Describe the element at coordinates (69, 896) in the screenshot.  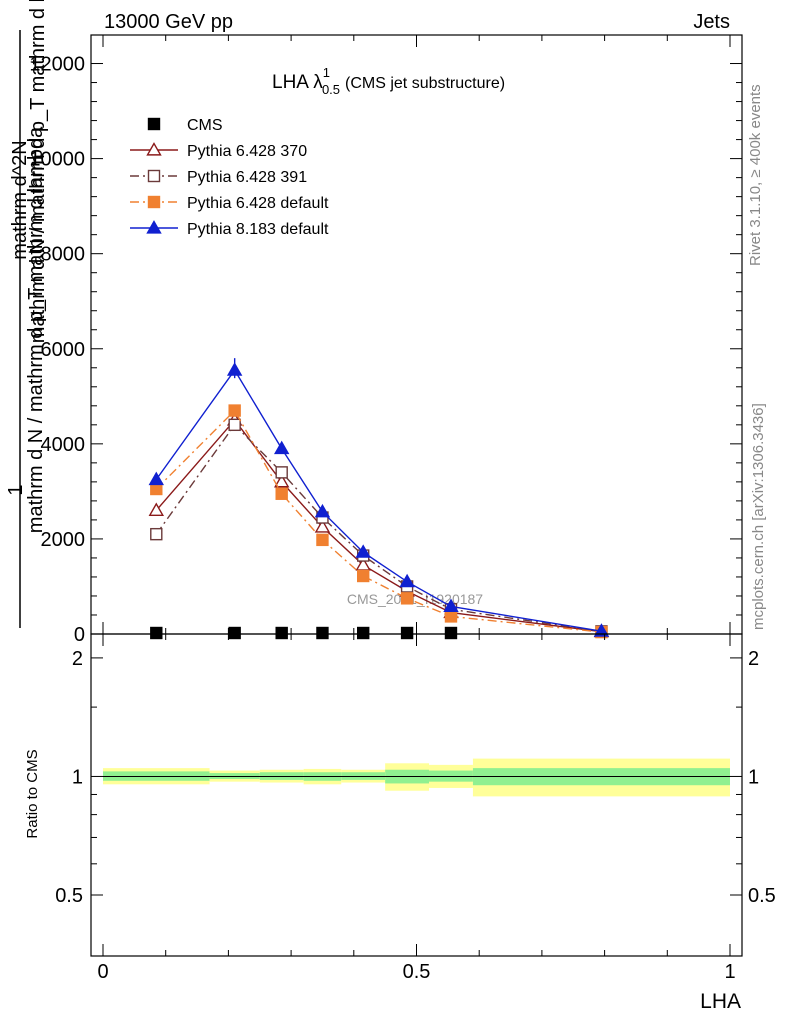
I see `ratio-ytick-label: 0.5` at that location.